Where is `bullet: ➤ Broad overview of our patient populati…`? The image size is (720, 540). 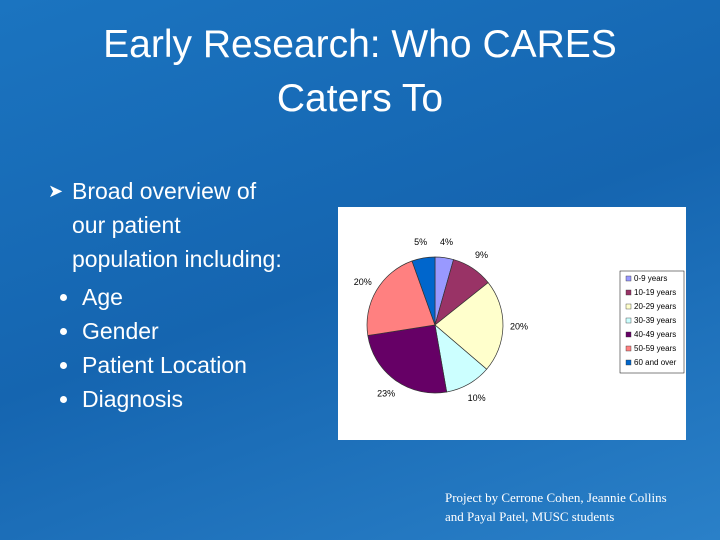
bullet: ➤ Broad overview of our patient populati… is located at coordinates (165, 295).